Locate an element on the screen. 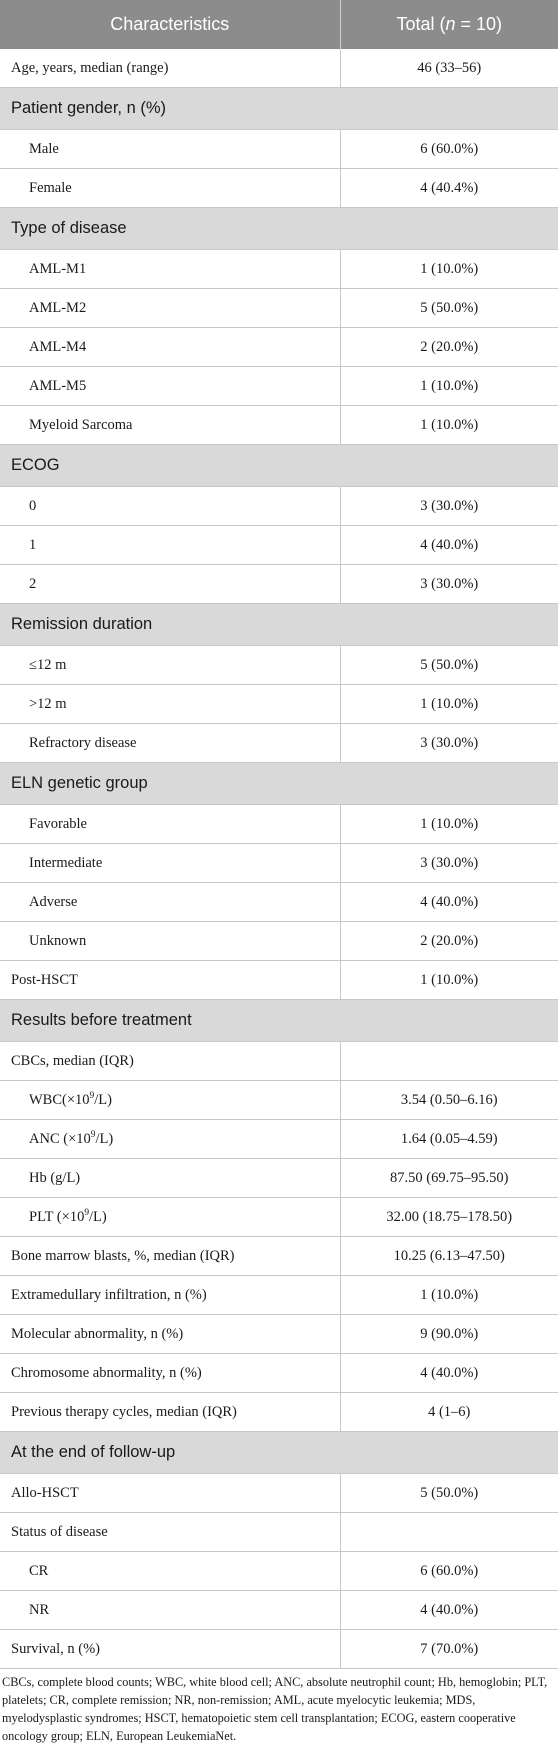 This screenshot has width=558, height=1745. header-total: Total (n = 10) is located at coordinates (449, 24).